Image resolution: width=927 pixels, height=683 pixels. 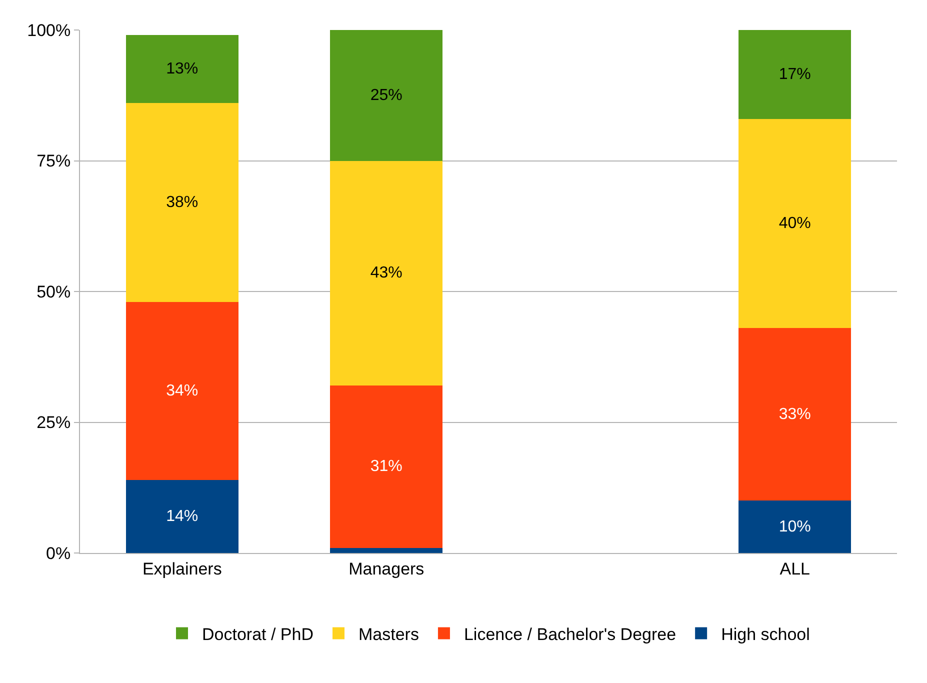 I want to click on y-tick-label: 25%, so click(x=53, y=422).